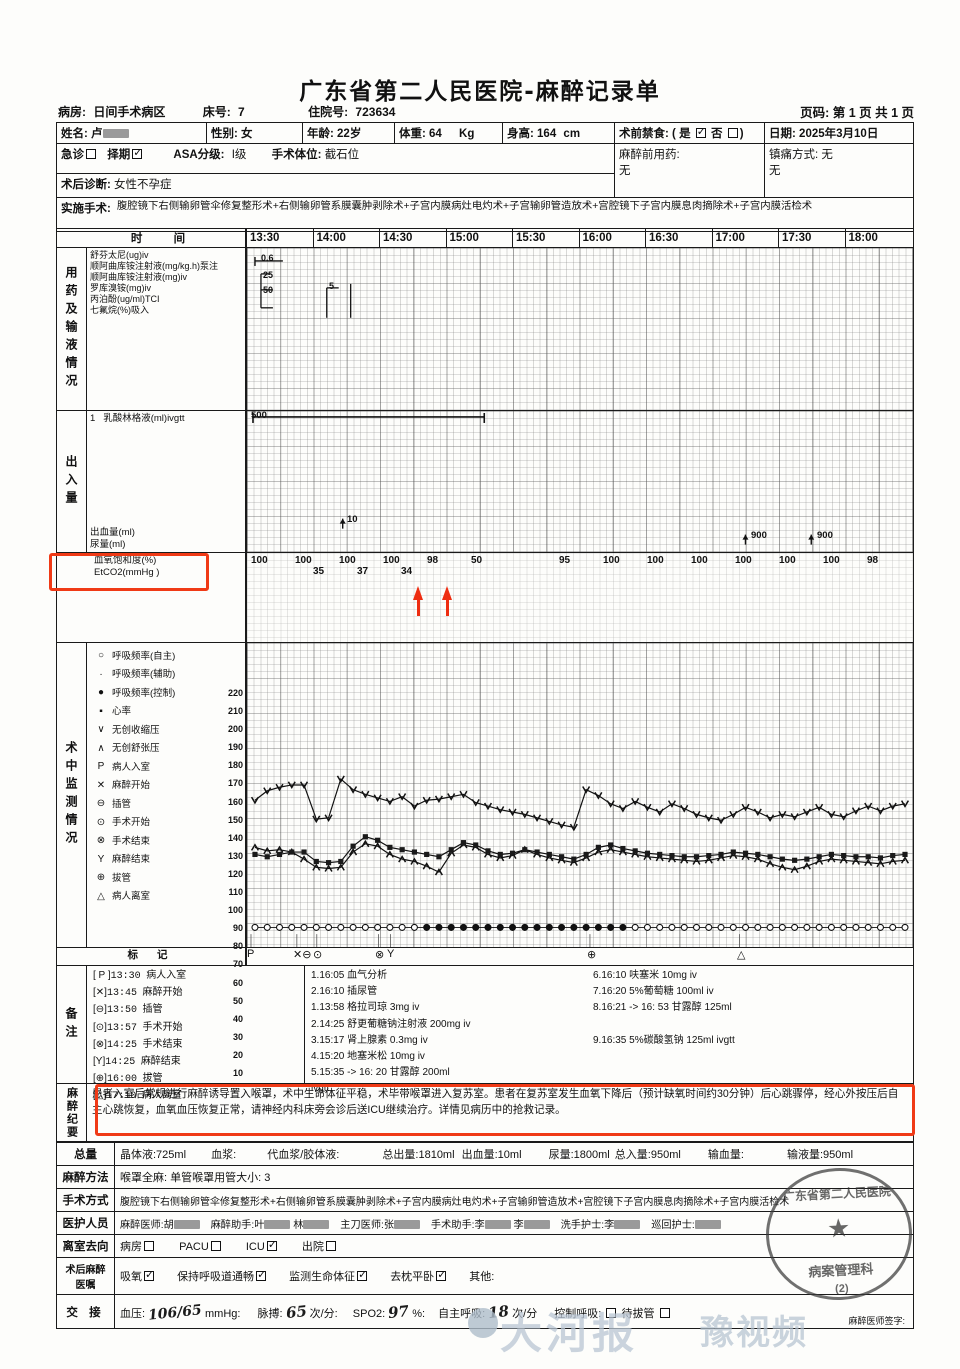 The height and width of the screenshot is (1369, 960). Describe the element at coordinates (812, 238) in the screenshot. I see `time-tick-8: 17:30` at that location.